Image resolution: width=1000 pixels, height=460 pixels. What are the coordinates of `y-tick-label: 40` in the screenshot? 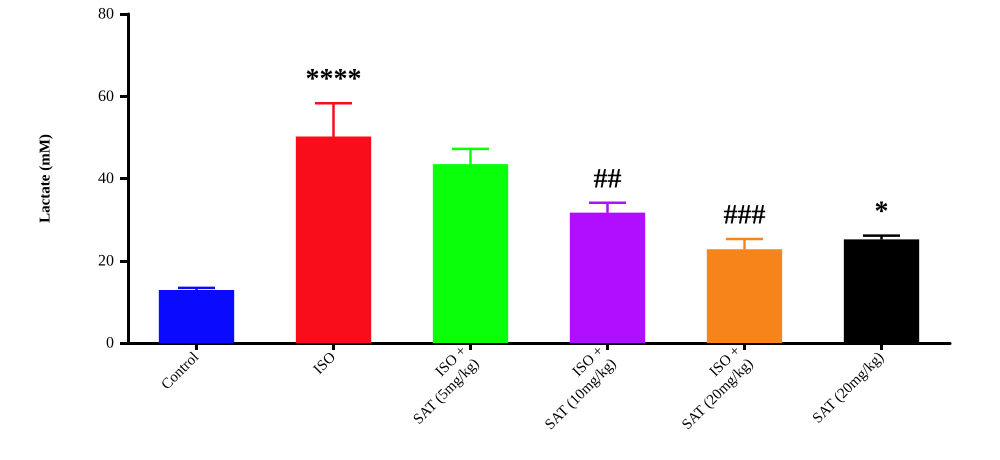 It's located at (106, 178).